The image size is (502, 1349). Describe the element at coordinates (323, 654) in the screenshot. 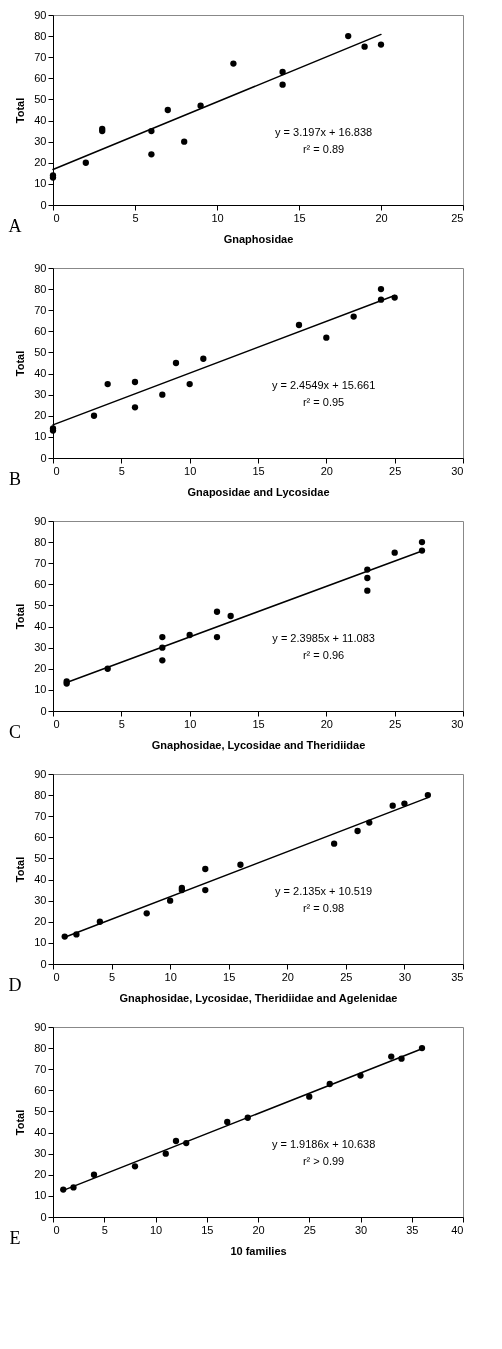

I see `annotation: r² = 0.96` at that location.